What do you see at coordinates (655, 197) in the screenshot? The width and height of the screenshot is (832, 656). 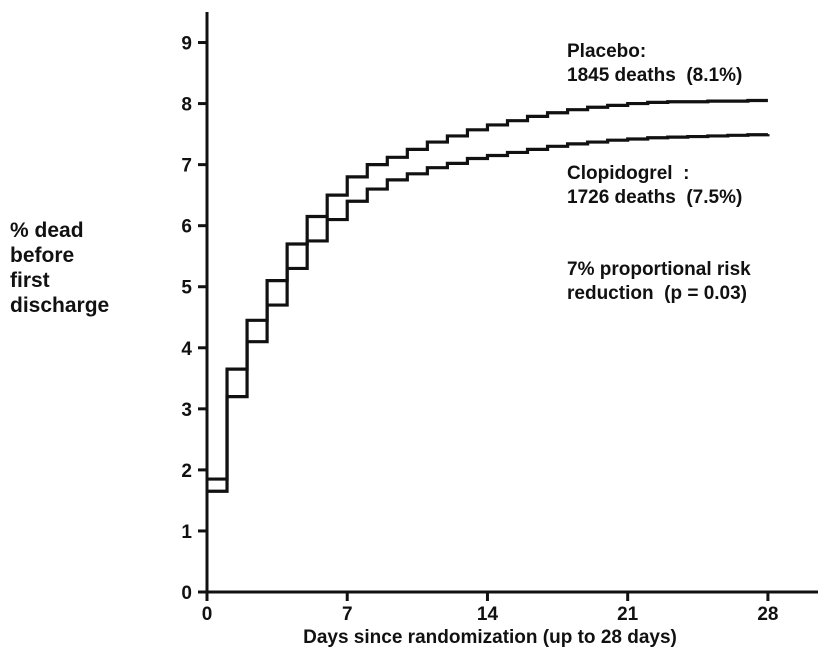 I see `clopidogrel-annotation-deaths: 1726 deaths (7.5%)` at bounding box center [655, 197].